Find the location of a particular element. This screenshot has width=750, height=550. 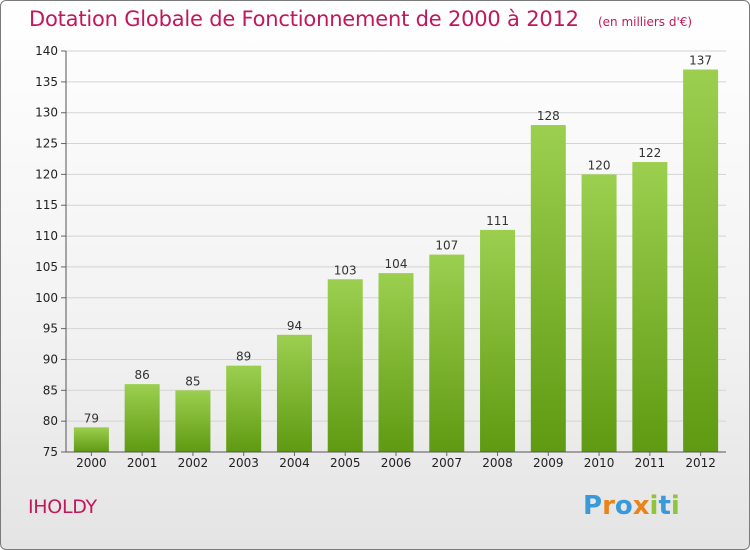

x-tick-label: 2011 is located at coordinates (650, 463).